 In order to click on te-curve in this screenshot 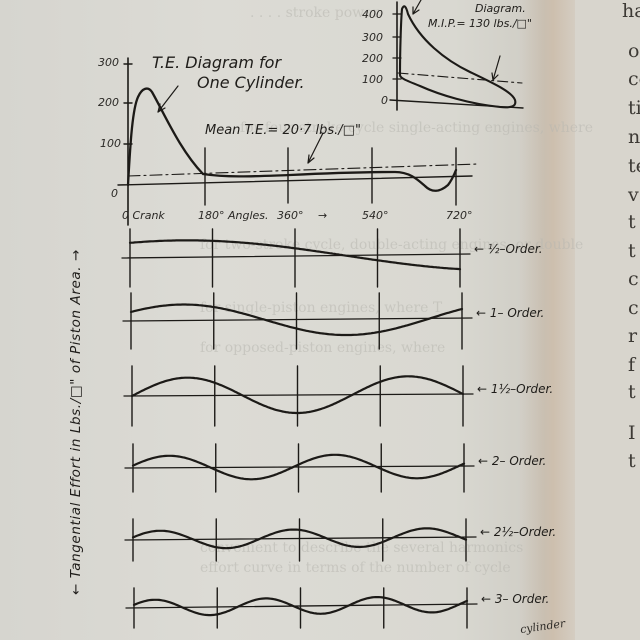, I will do `click(292, 139)`.